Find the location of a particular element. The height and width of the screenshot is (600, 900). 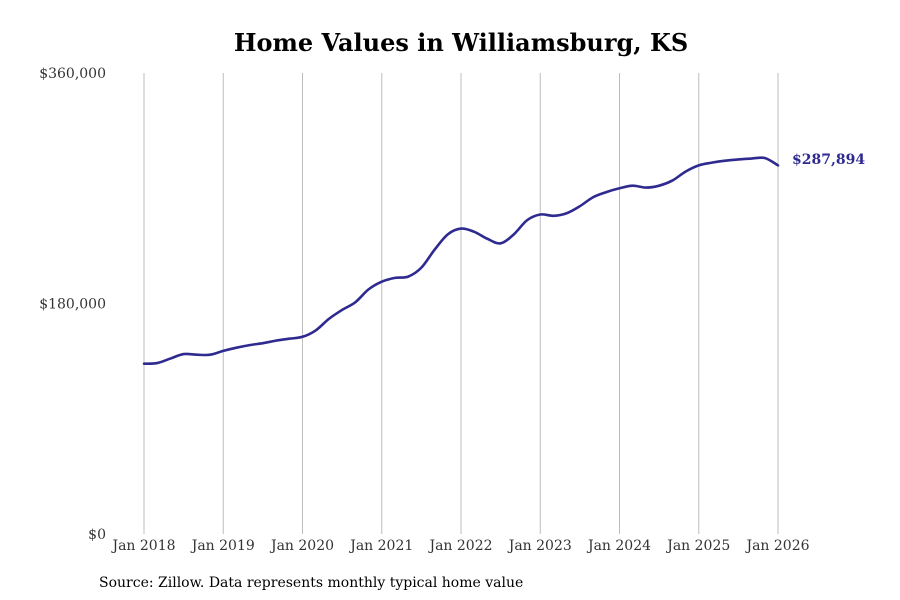

x-tick-label: Jan 2019 is located at coordinates (222, 546).